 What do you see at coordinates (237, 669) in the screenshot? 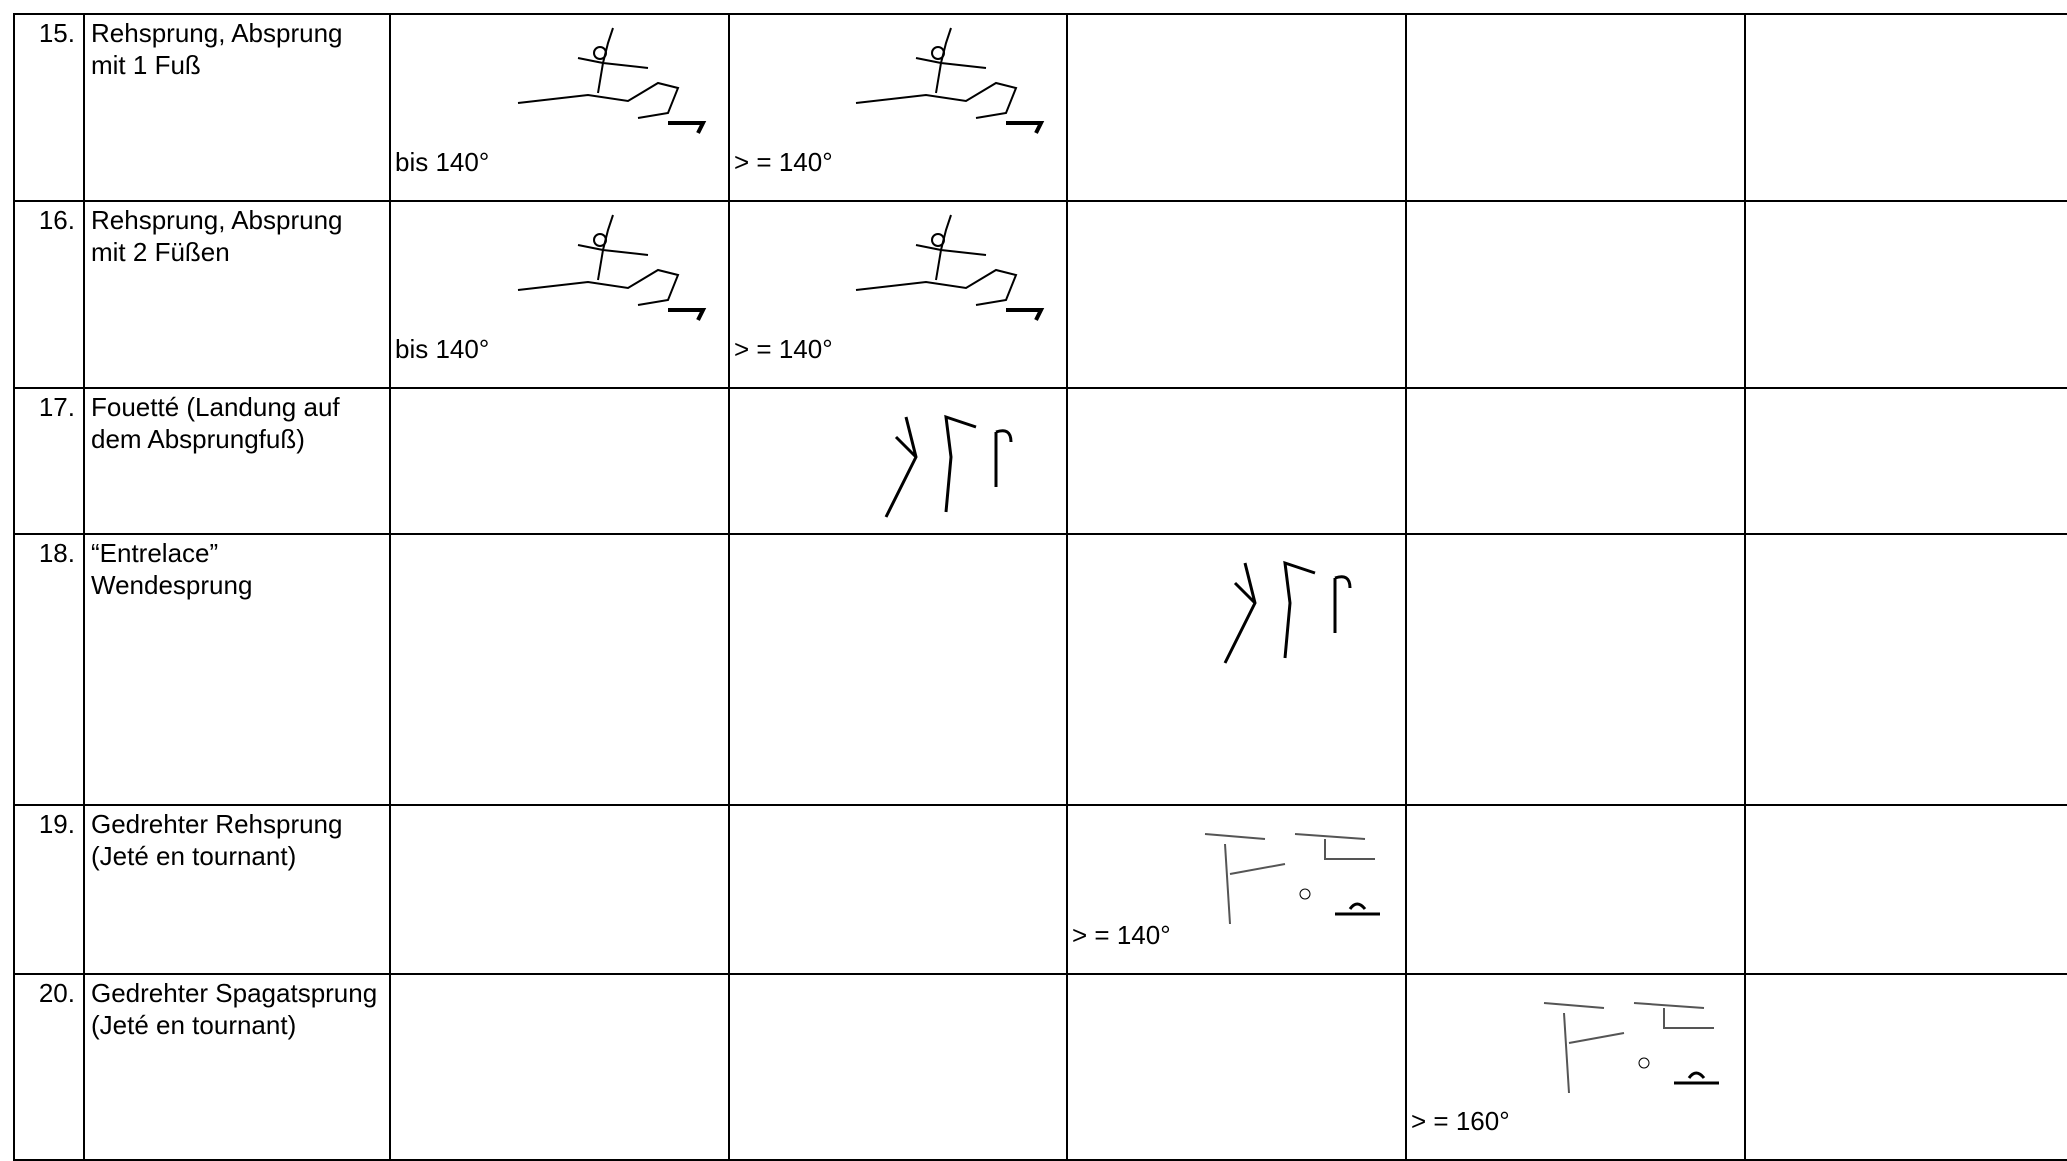
I see `skill-name: “Entrelace” Wendesprung` at bounding box center [237, 669].